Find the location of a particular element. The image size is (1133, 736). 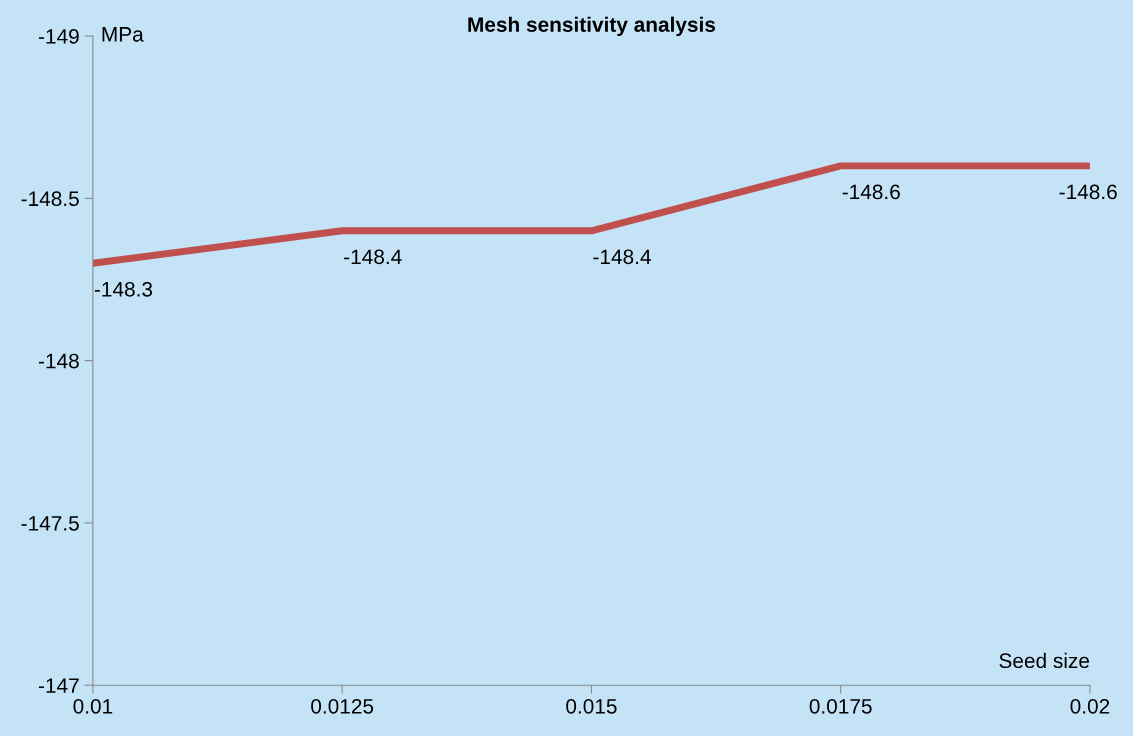

y-tick-label: -147.5 is located at coordinates (50, 523).